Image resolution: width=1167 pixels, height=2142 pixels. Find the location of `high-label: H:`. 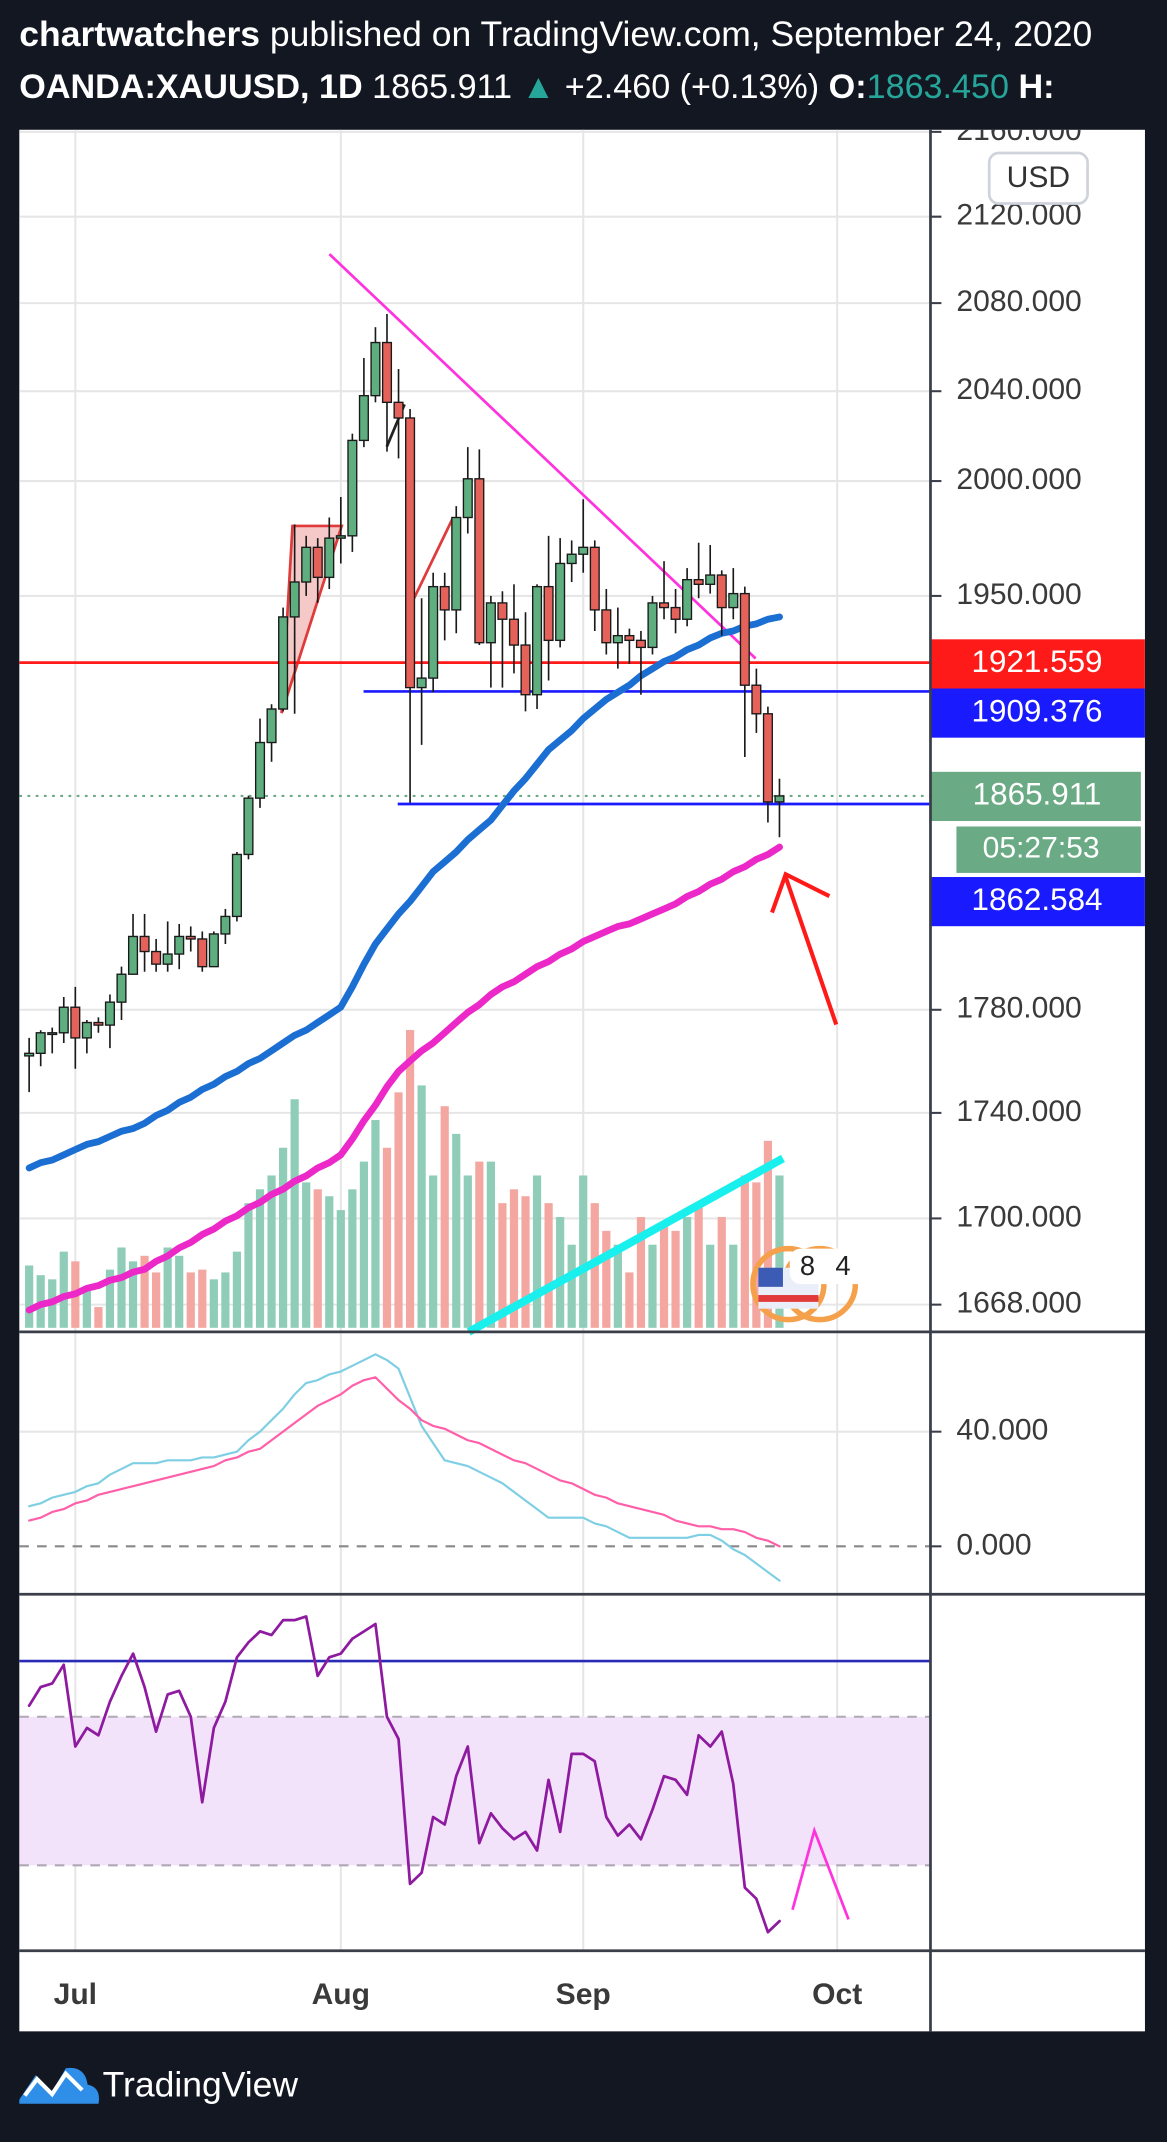

high-label: H: is located at coordinates (1036, 87).